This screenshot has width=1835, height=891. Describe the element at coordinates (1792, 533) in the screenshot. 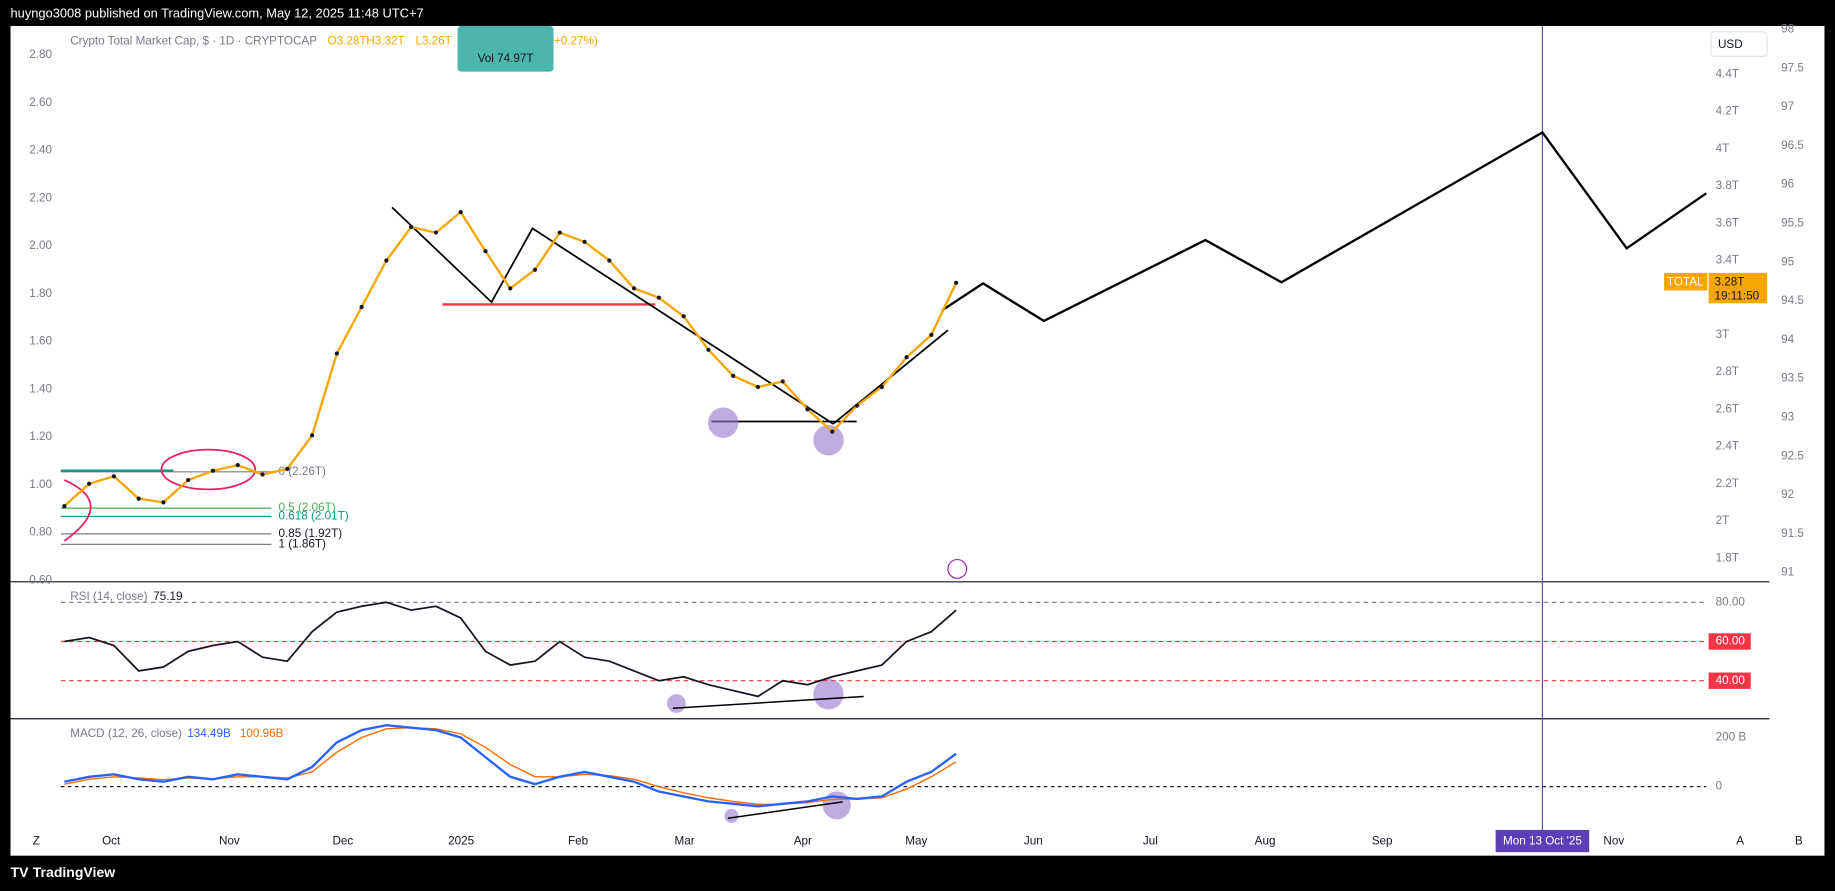

I see `right2-tick-label: 91.5` at that location.